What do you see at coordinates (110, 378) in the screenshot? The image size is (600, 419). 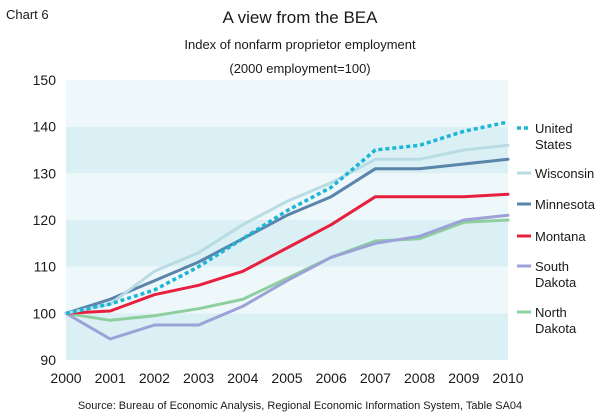 I see `x-tick-label: 2001` at bounding box center [110, 378].